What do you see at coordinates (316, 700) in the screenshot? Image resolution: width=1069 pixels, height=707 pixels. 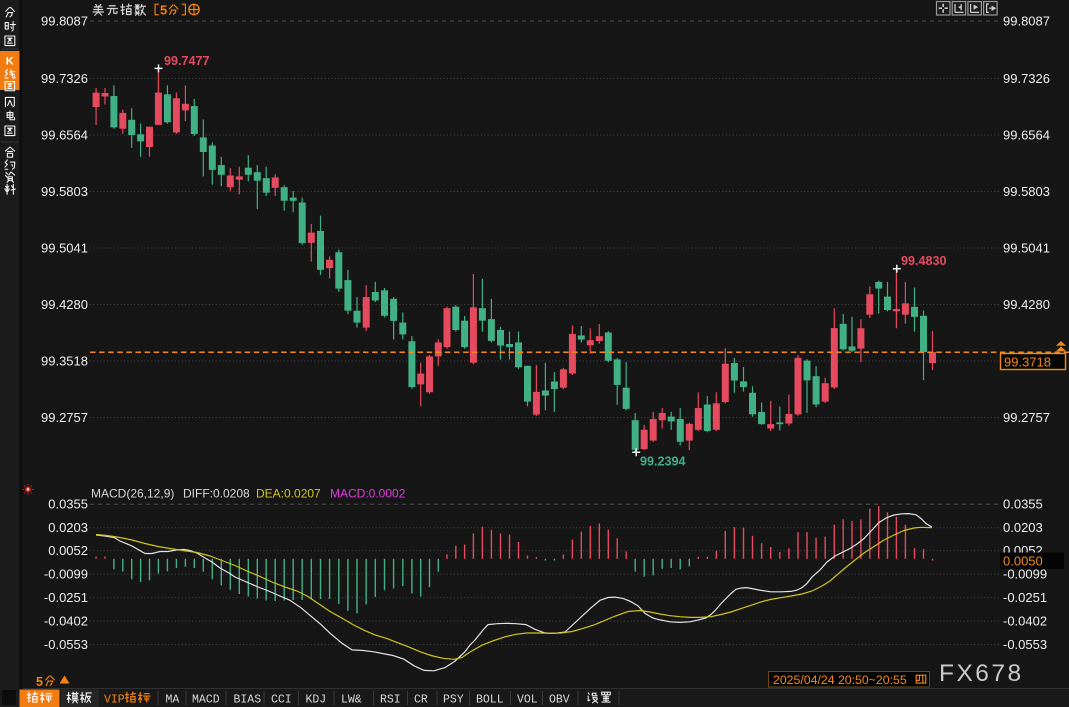 I see `svg-text: KDJ` at bounding box center [316, 700].